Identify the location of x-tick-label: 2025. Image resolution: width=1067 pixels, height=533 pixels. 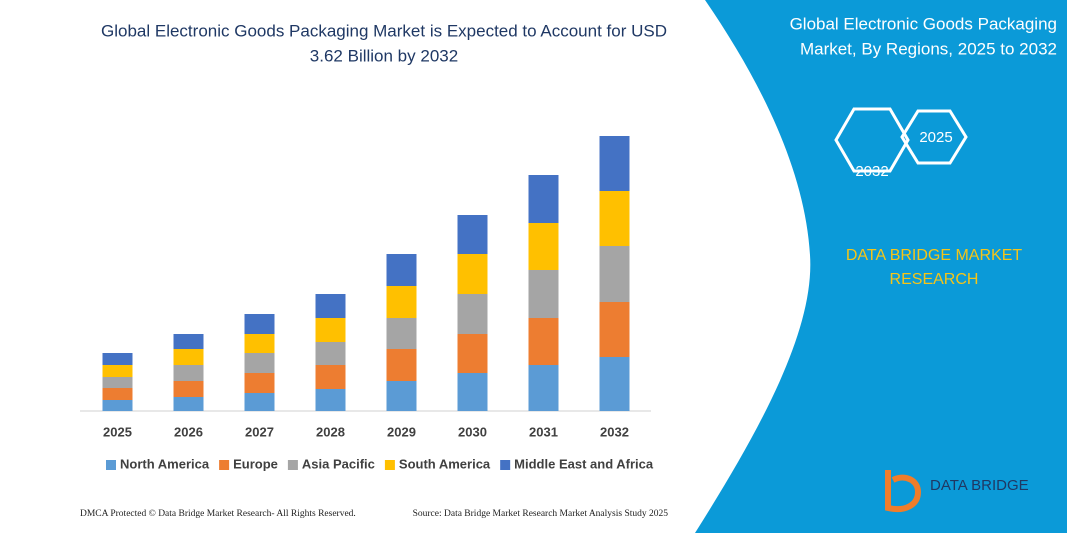
(117, 431).